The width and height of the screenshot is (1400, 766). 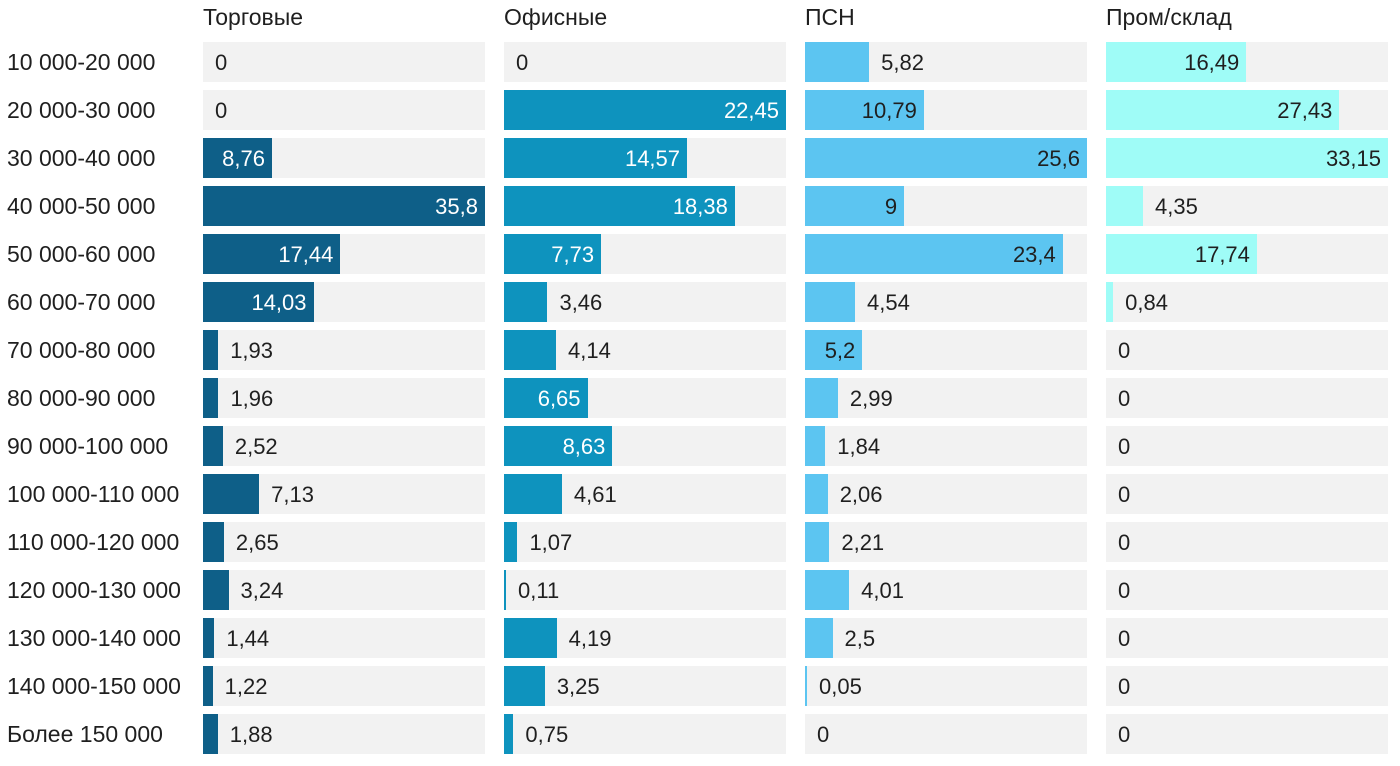 I want to click on value-label: 27,43, so click(x=1305, y=110).